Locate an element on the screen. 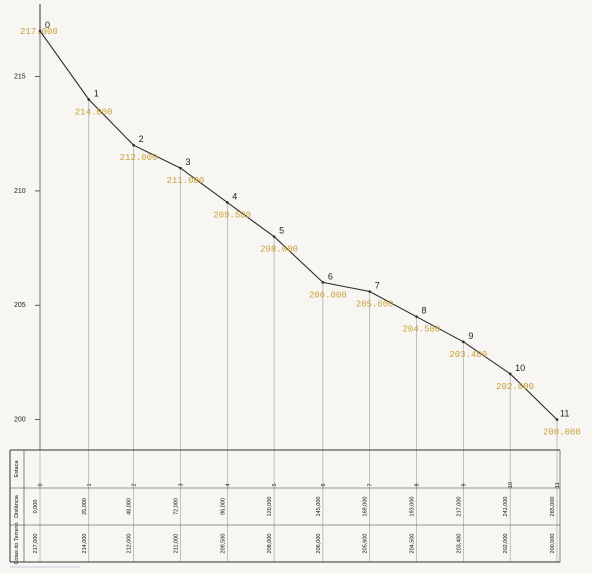  table-elevation-cell: 211,000 is located at coordinates (176, 543).